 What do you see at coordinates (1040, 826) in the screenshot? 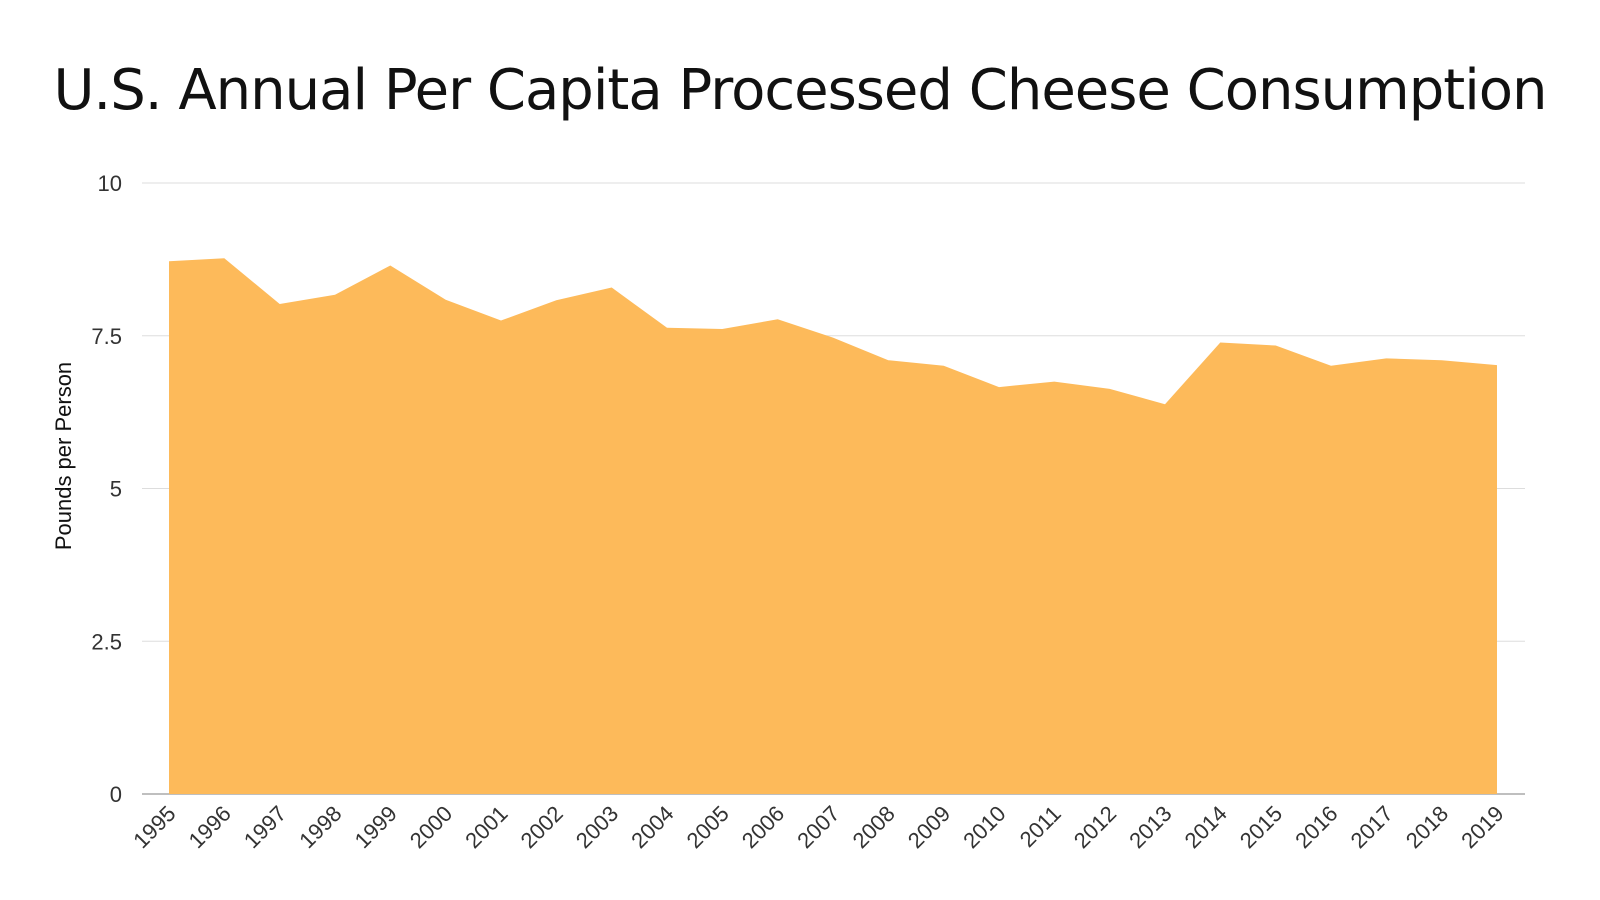
I see `x-tick-label: 2011` at bounding box center [1040, 826].